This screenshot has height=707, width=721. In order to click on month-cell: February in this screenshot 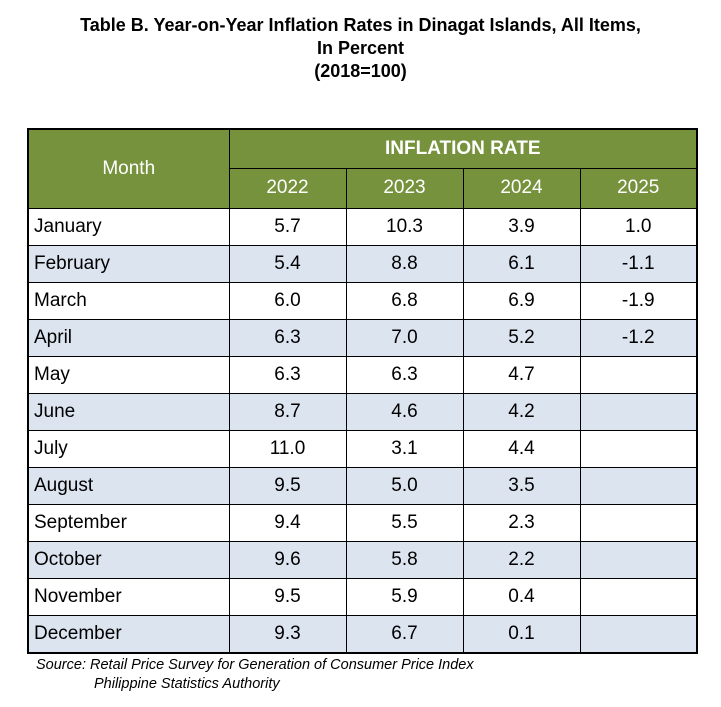, I will do `click(128, 264)`.